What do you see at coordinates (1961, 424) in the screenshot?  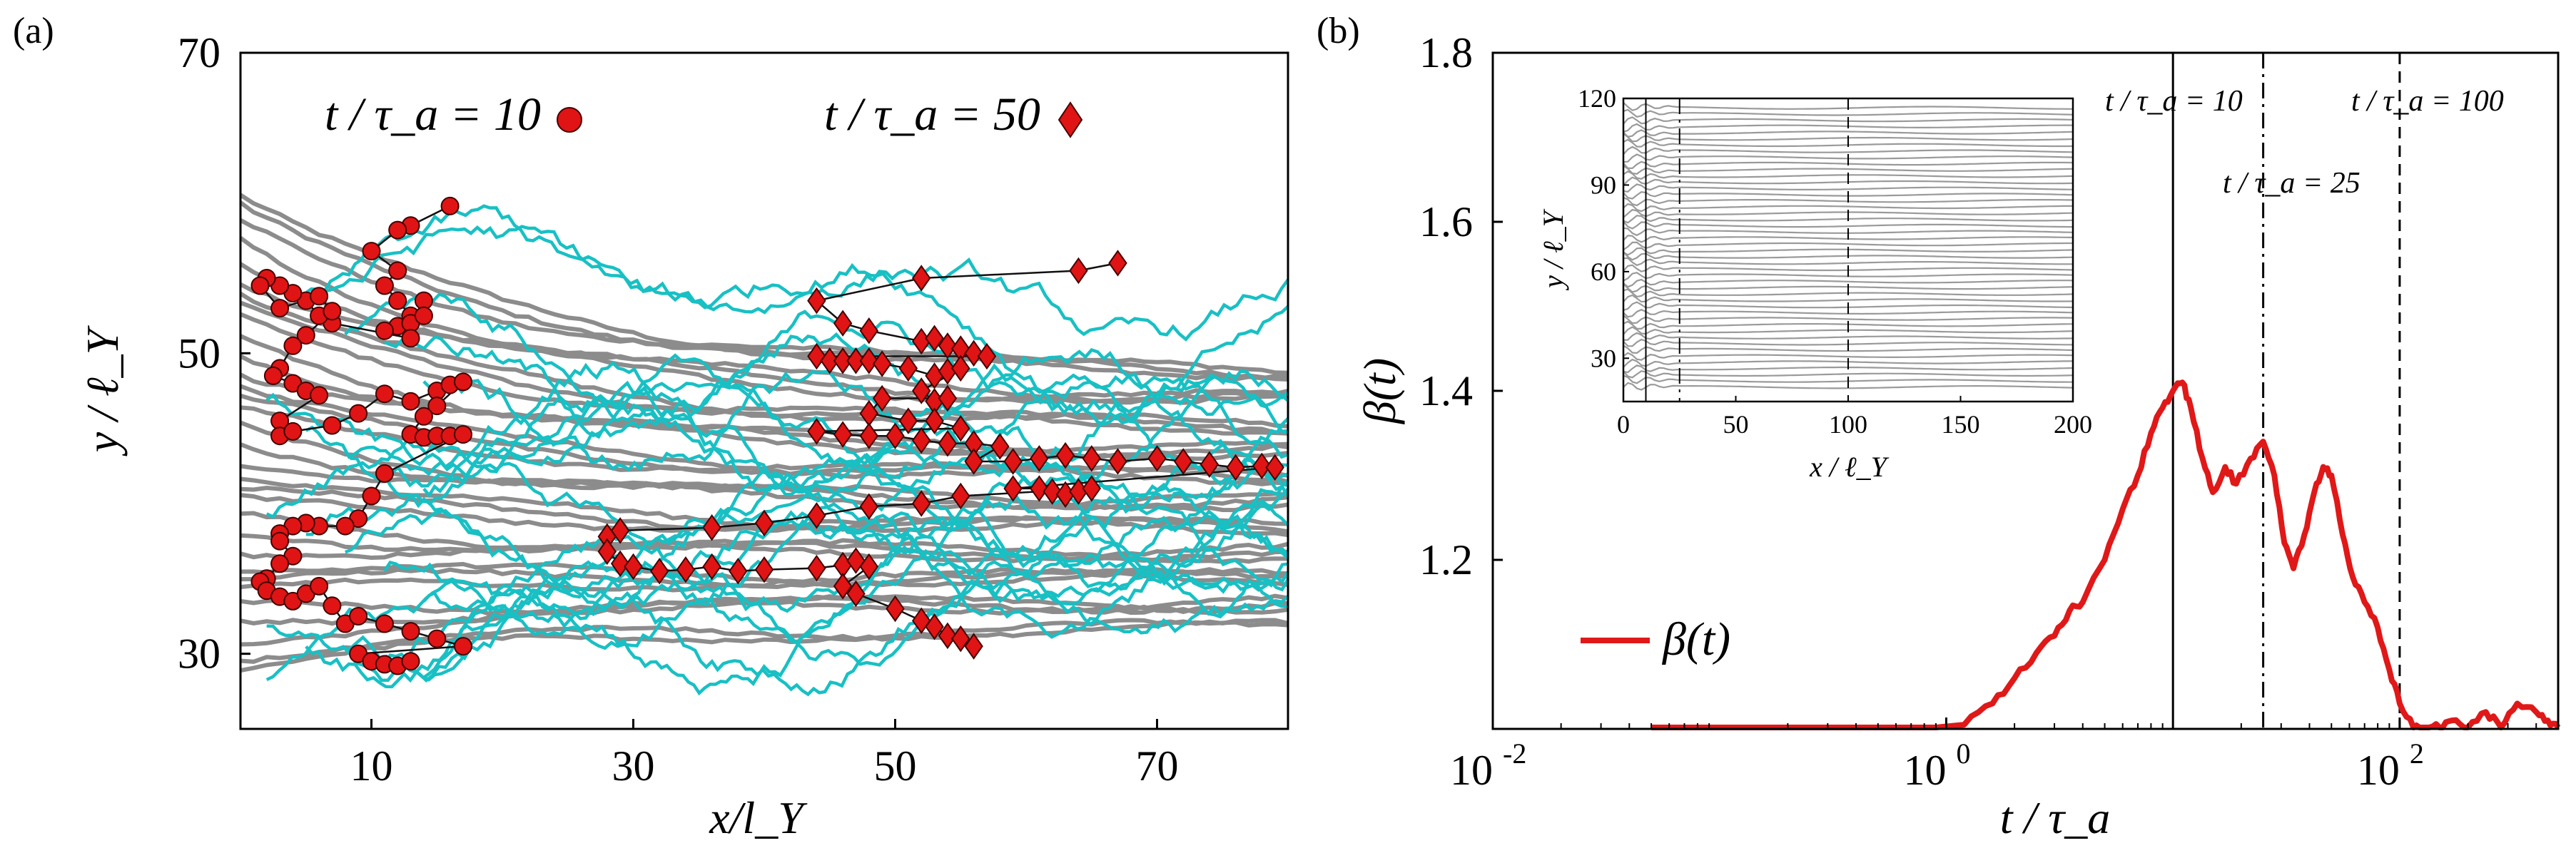 I see `inset-x-tick-label: 150` at bounding box center [1961, 424].